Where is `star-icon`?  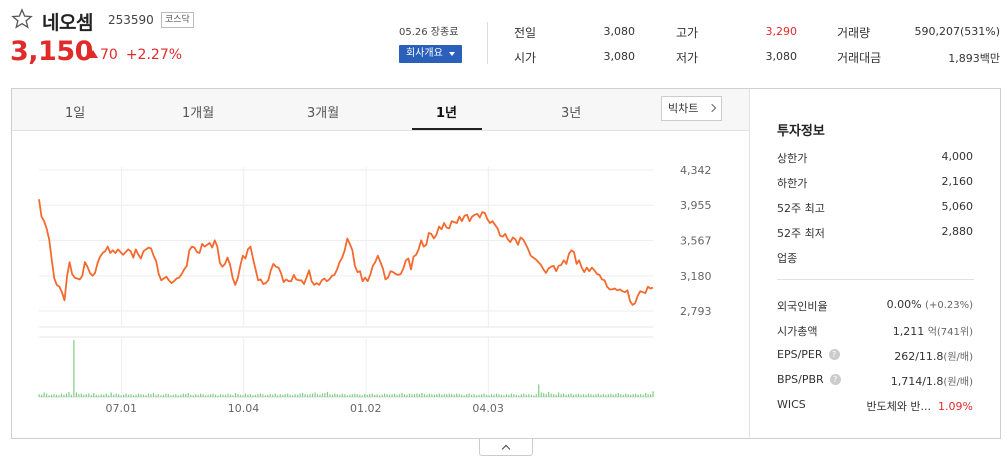
star-icon is located at coordinates (22, 19).